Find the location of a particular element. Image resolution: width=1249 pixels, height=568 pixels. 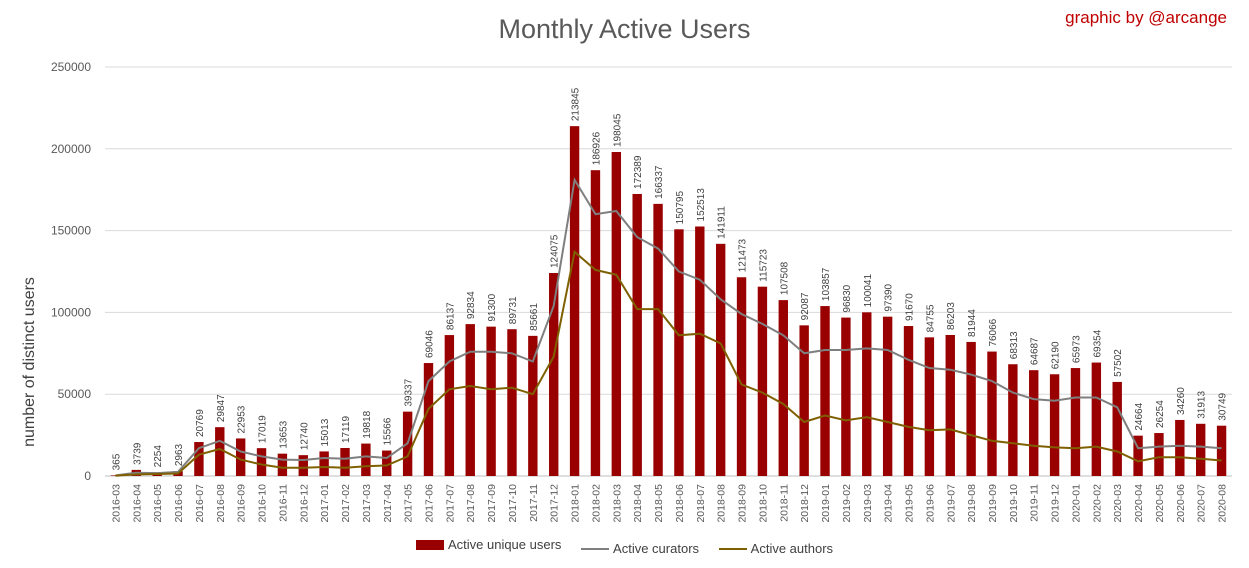

bar-data-label: 81944 is located at coordinates (972, 323).